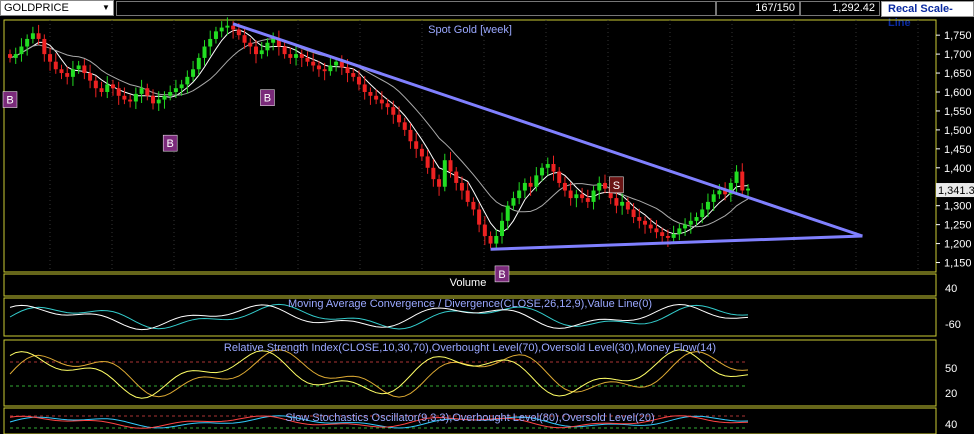  I want to click on toolbar-spacer, so click(416, 8).